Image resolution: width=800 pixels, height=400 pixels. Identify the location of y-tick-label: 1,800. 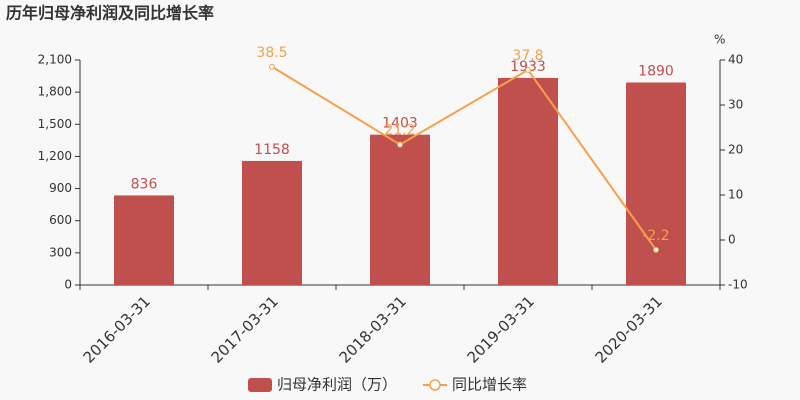
(55, 92).